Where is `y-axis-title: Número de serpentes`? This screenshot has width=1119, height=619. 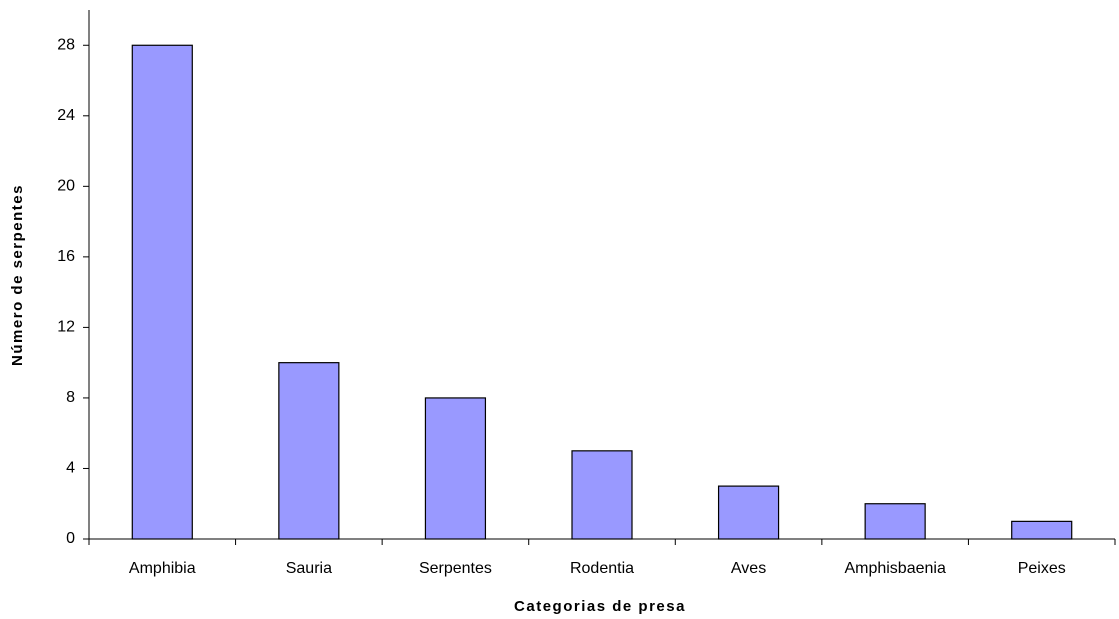
y-axis-title: Número de serpentes is located at coordinates (17, 275).